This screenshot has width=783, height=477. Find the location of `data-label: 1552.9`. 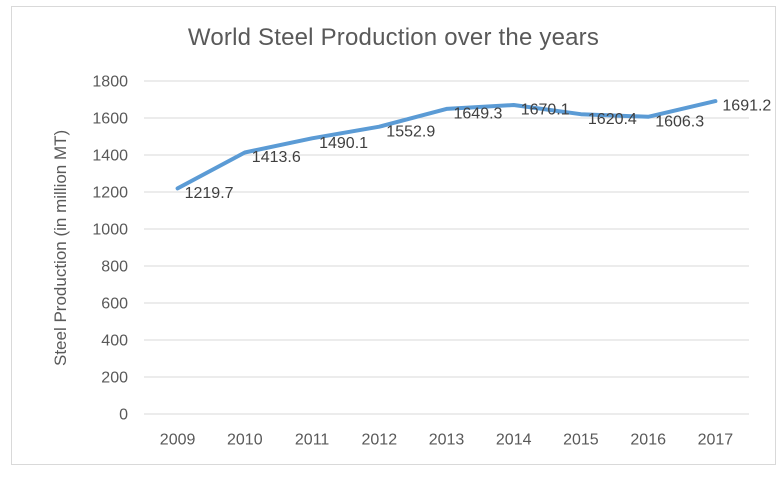

data-label: 1552.9 is located at coordinates (410, 131).